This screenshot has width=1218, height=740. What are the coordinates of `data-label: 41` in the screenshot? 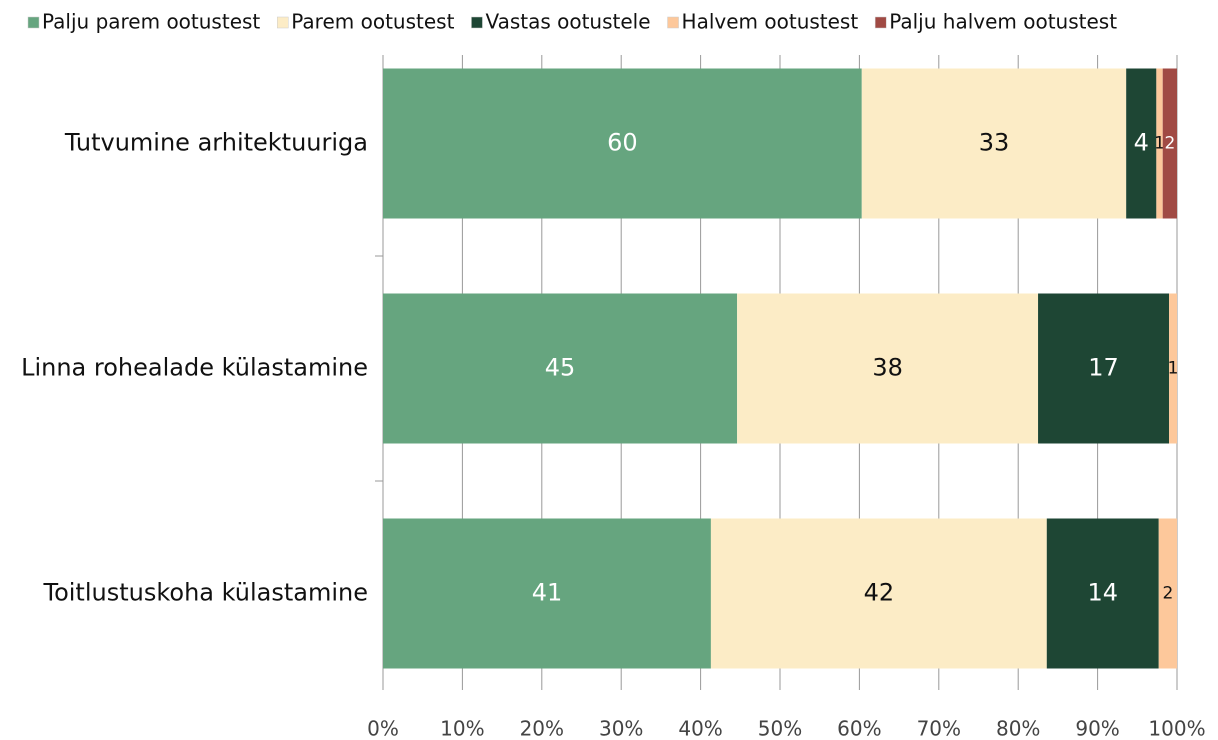 It's located at (547, 593).